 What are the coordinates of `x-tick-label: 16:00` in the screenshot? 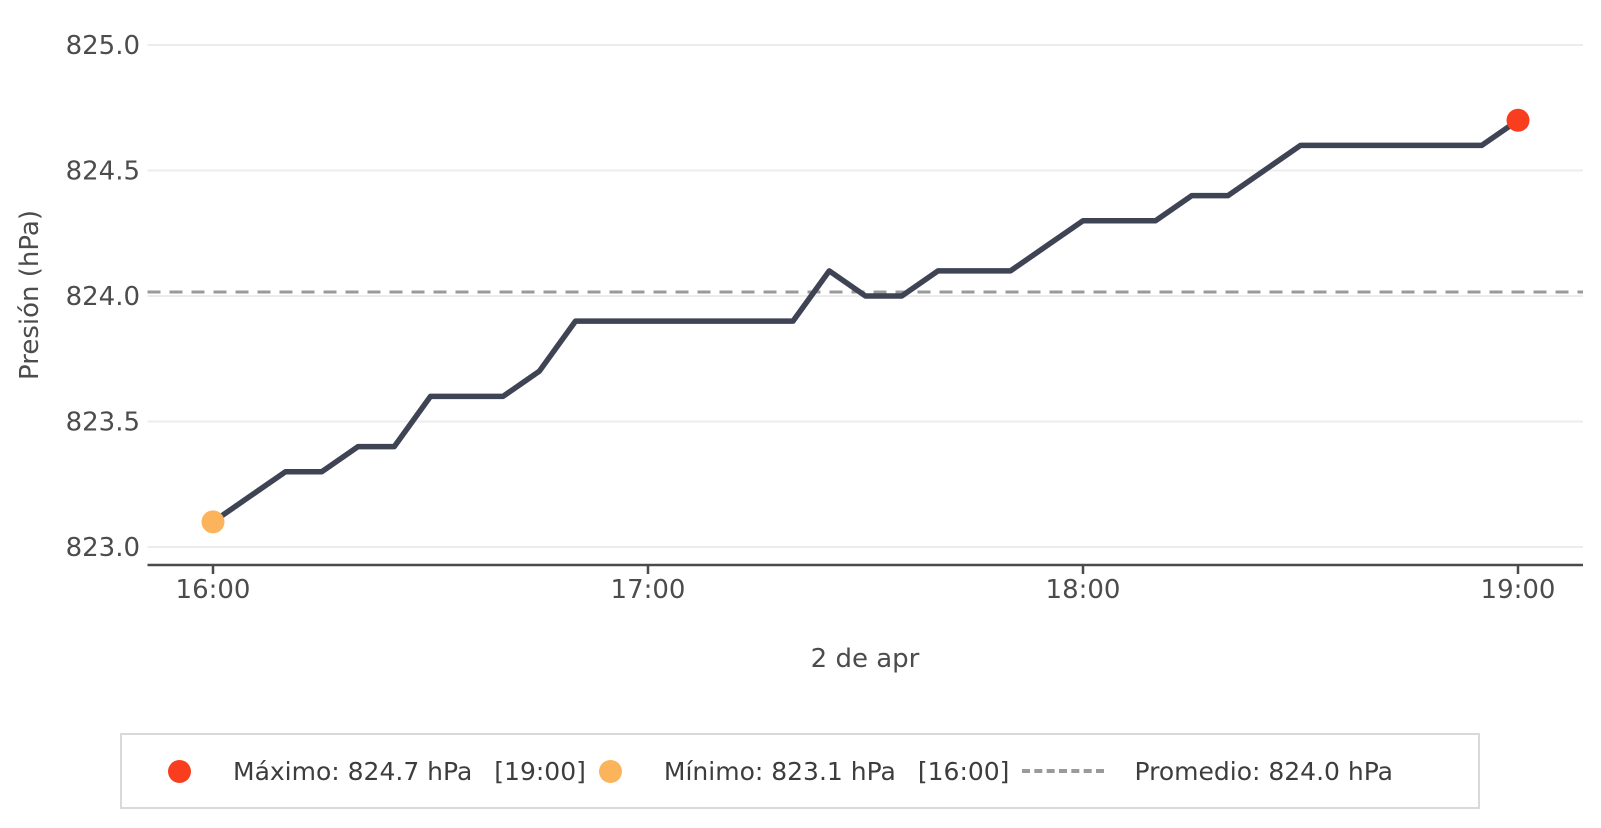 It's located at (213, 590).